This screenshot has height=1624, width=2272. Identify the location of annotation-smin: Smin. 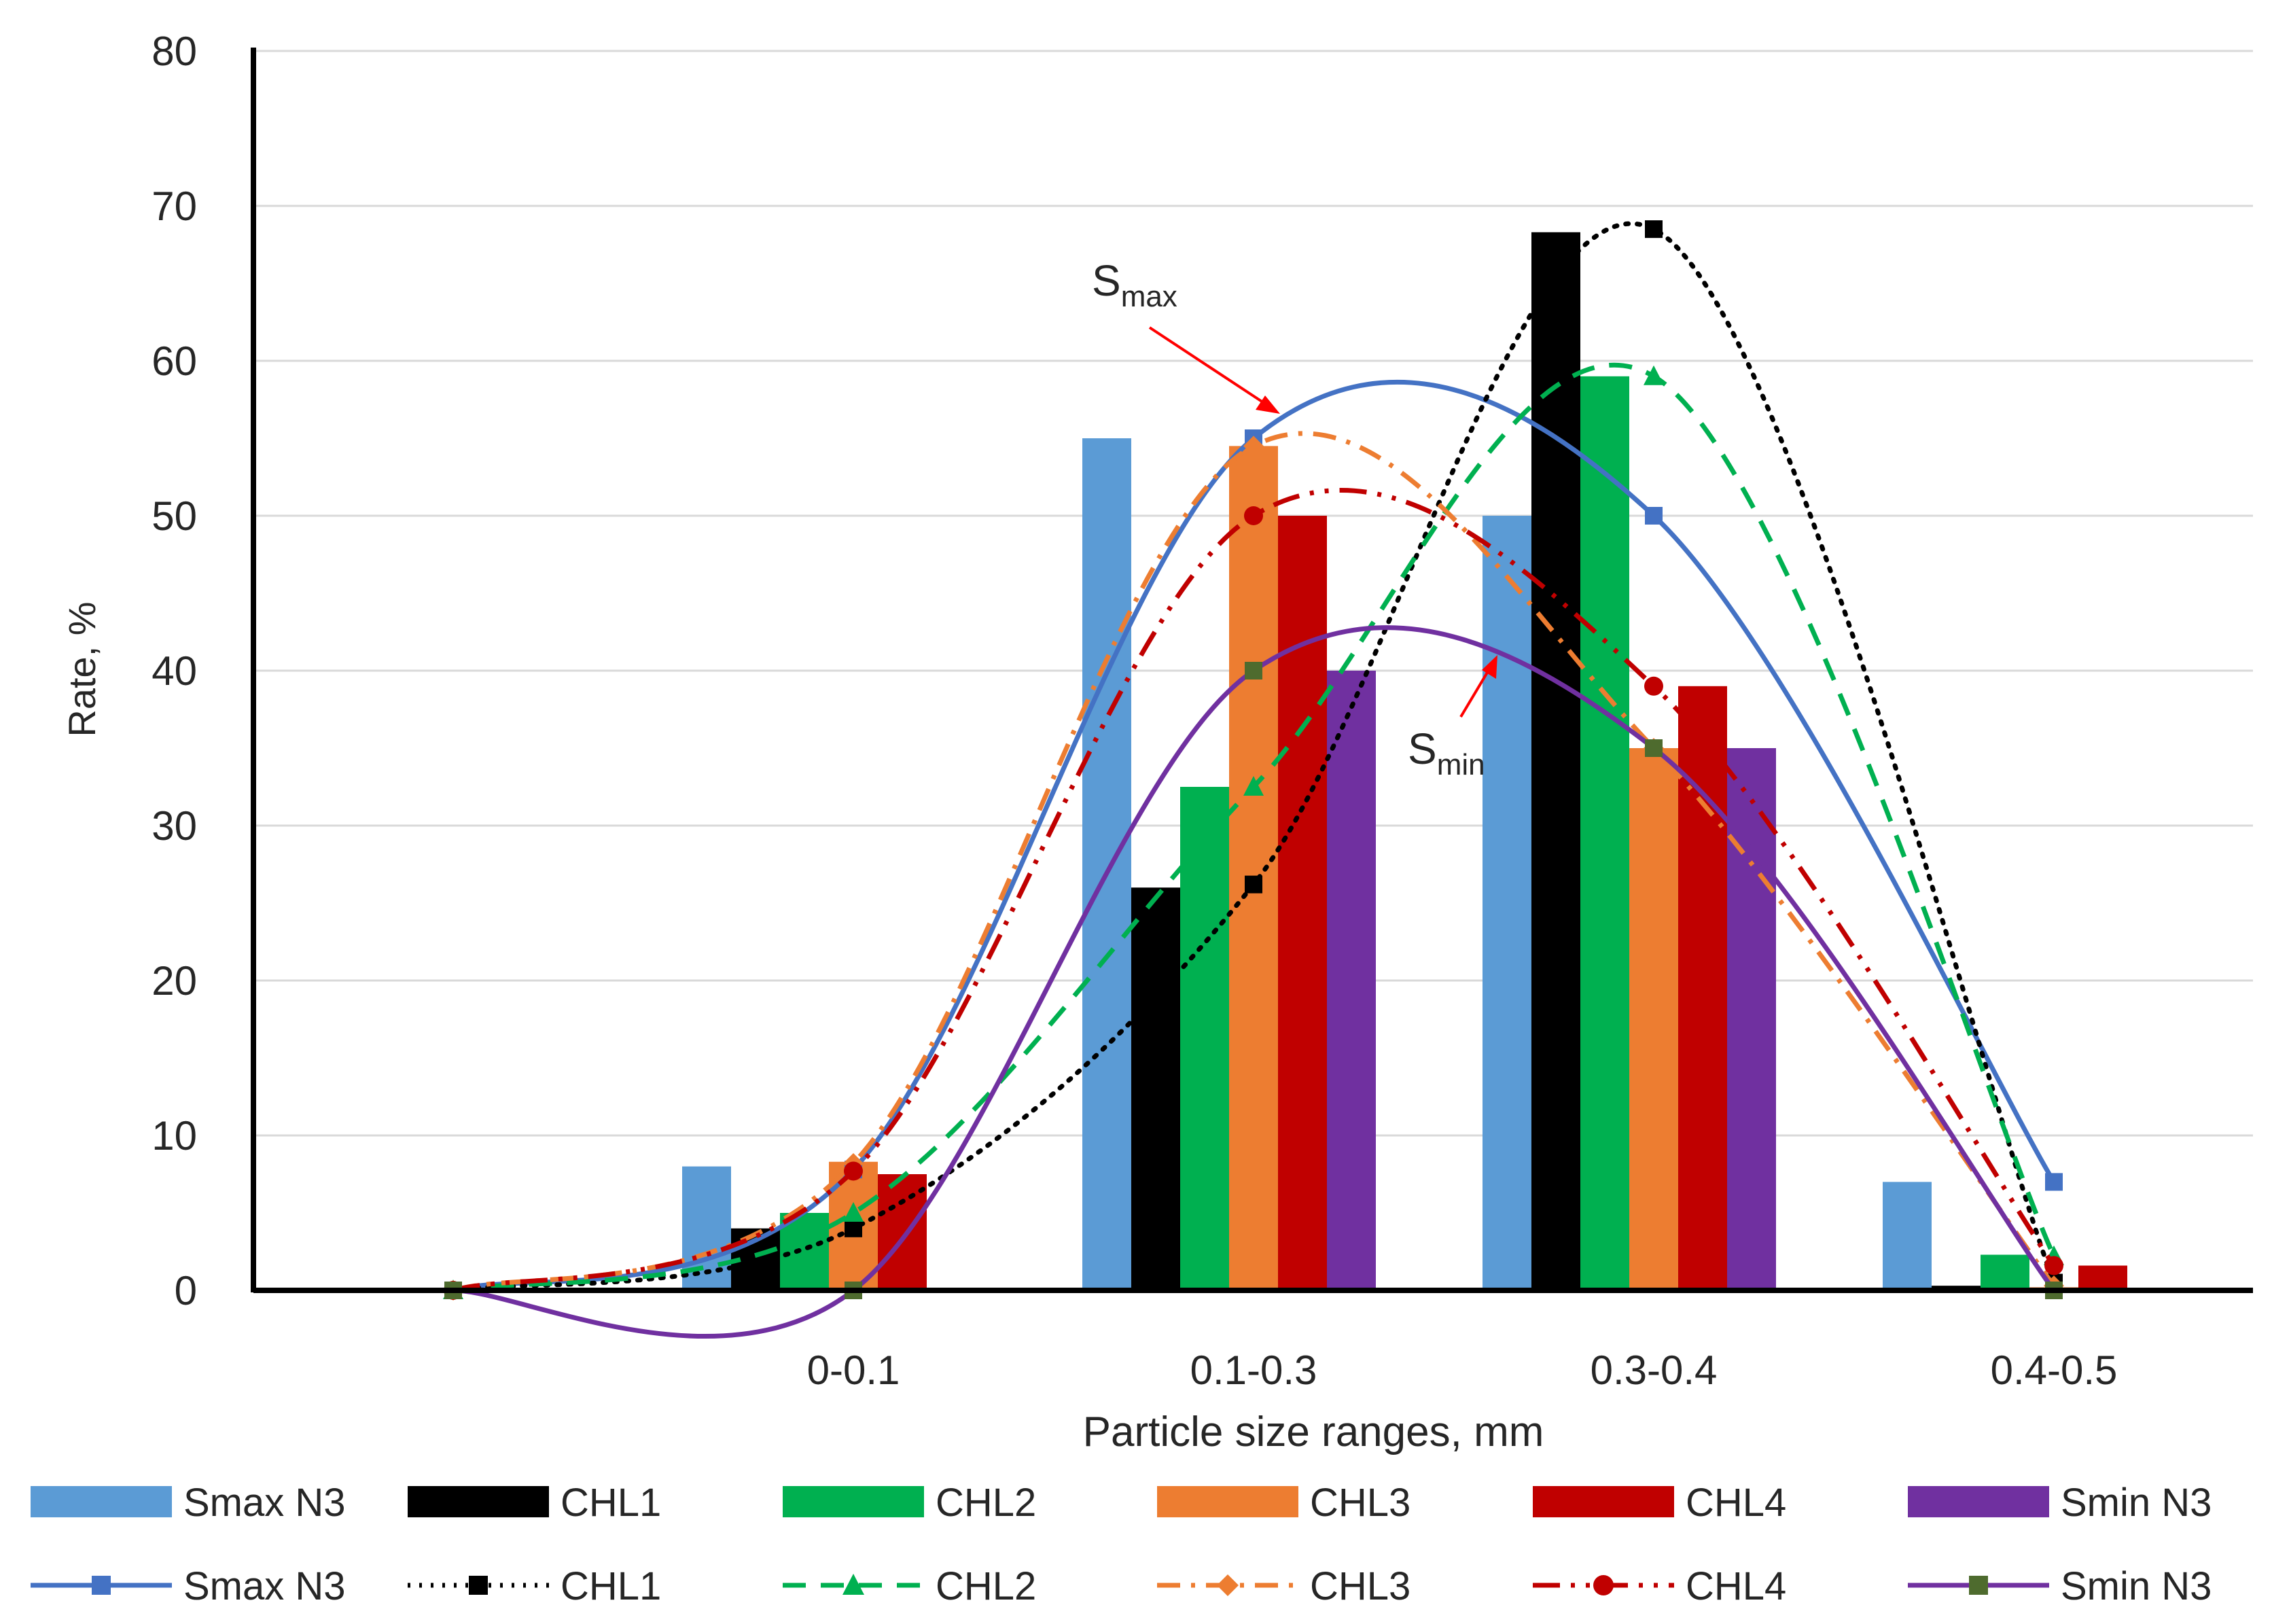
(1446, 753).